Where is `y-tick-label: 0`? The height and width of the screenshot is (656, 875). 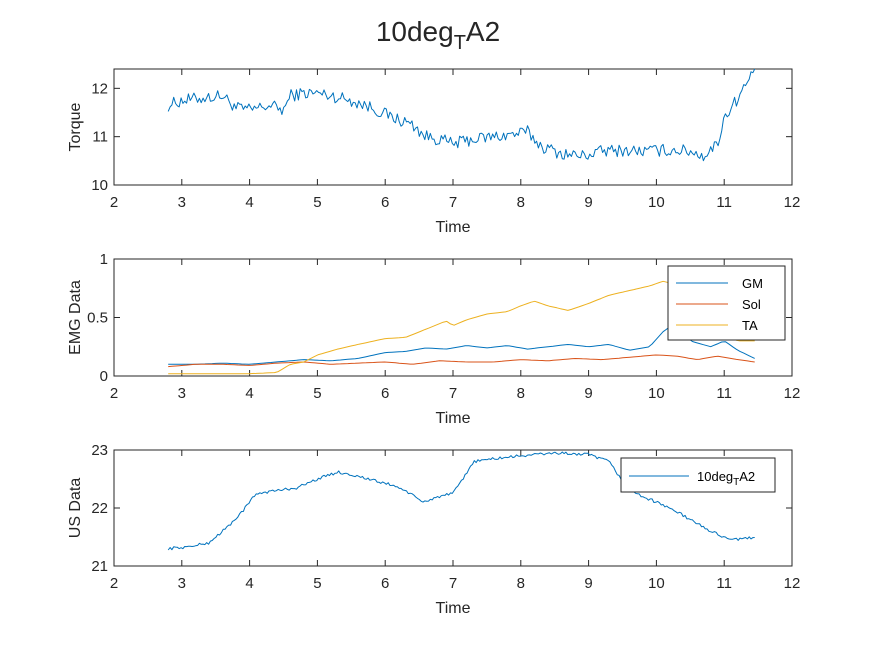 y-tick-label: 0 is located at coordinates (104, 376).